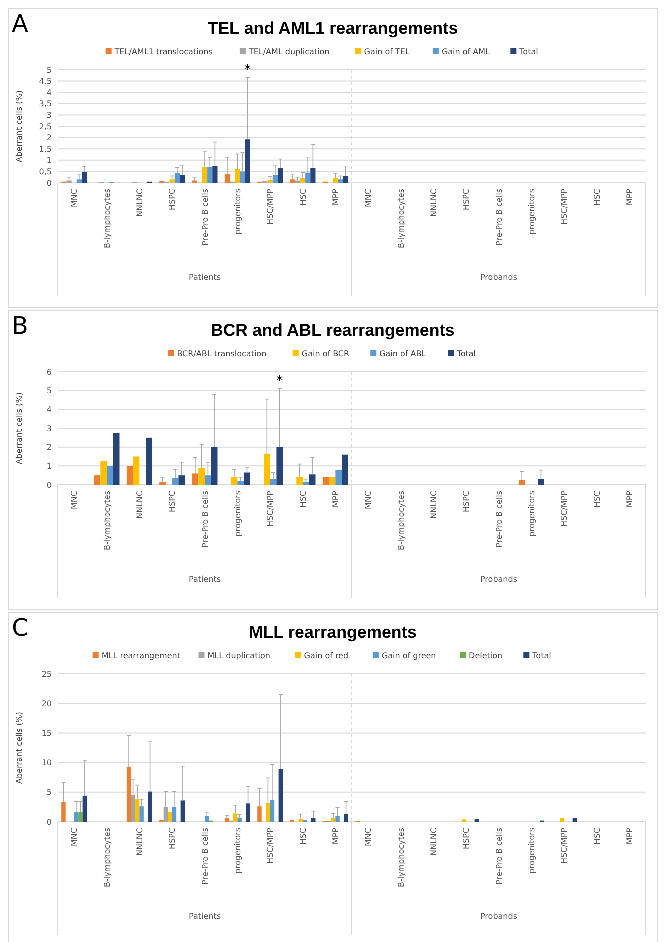 The height and width of the screenshot is (942, 666). I want to click on chart-title: TEL and AML1 rearrangements, so click(333, 28).